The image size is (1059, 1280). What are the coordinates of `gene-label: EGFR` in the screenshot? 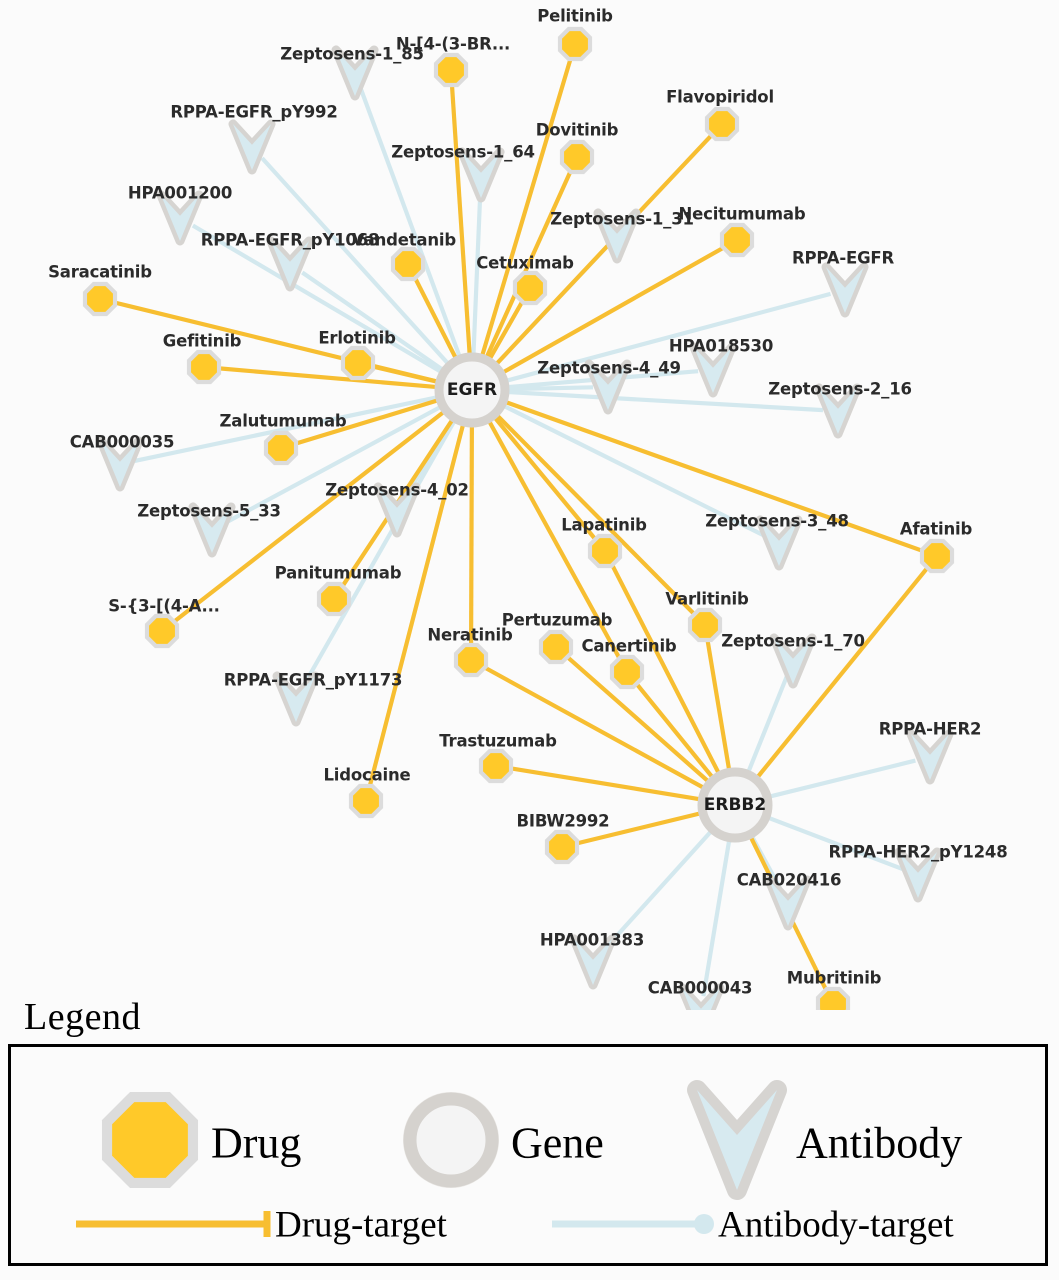 It's located at (472, 390).